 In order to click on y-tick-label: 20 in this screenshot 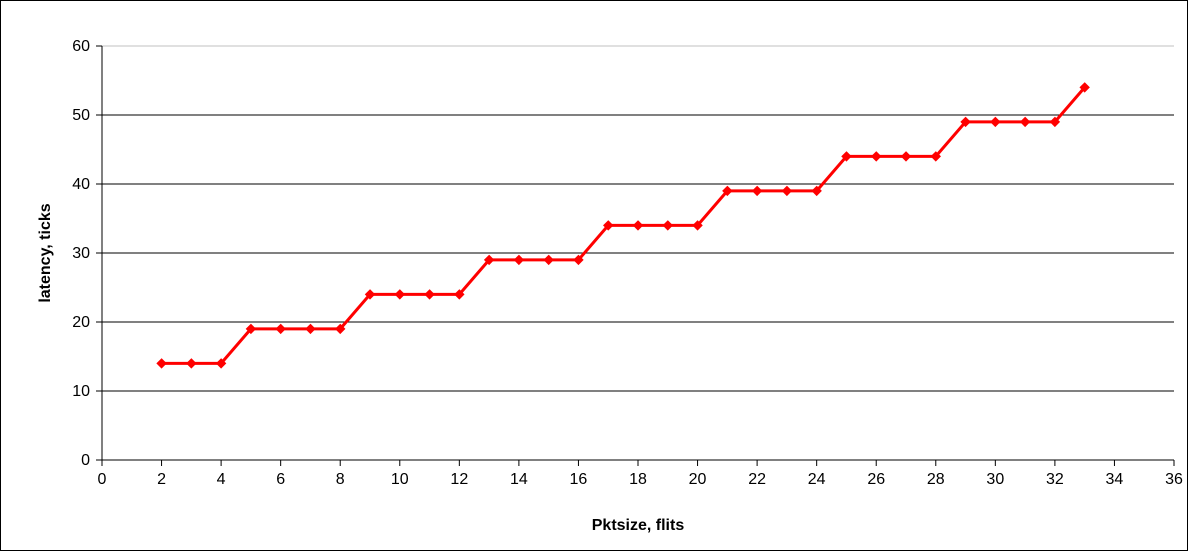, I will do `click(81, 322)`.